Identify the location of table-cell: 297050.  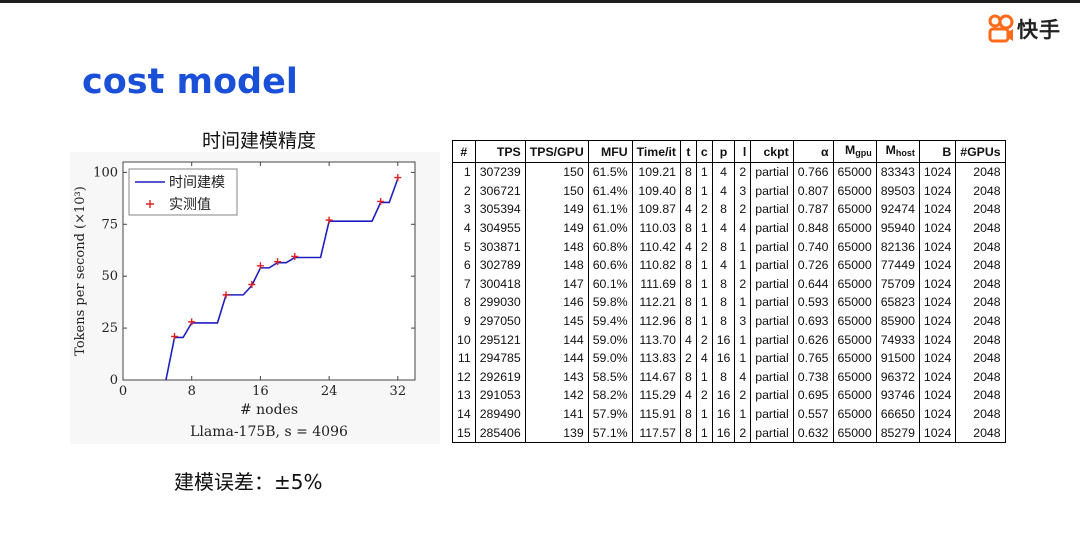
(500, 321).